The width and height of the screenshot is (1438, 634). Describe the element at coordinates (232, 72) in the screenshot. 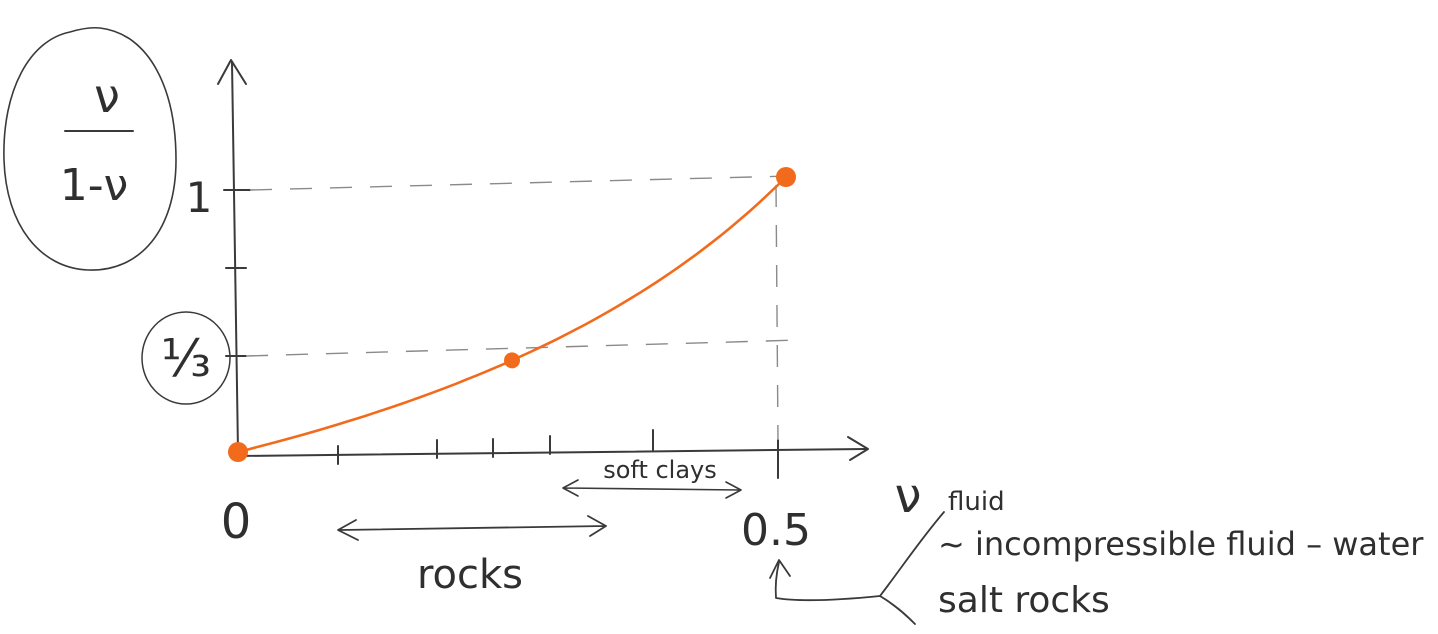

I see `y-axis-arrowhead` at that location.